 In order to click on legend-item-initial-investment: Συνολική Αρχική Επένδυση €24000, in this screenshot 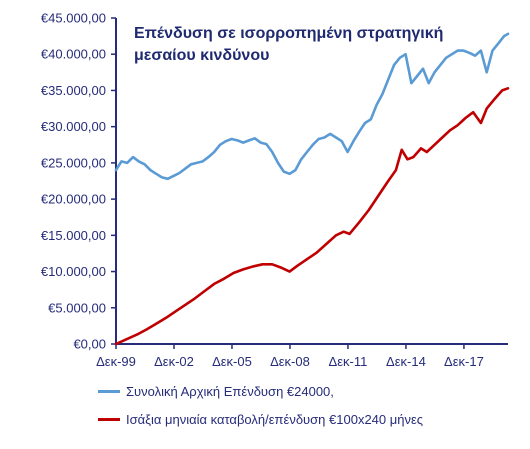, I will do `click(260, 391)`.